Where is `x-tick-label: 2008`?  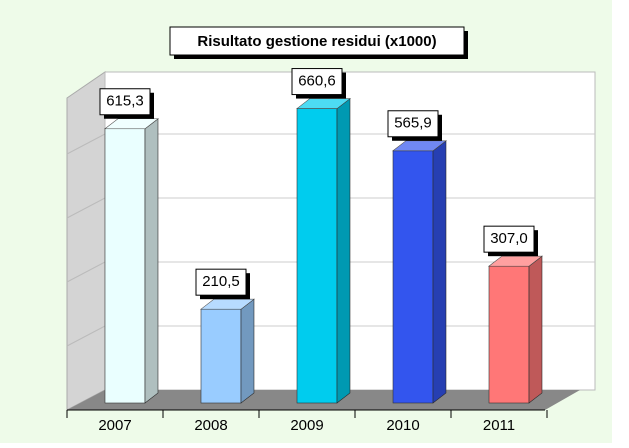 x-tick-label: 2008 is located at coordinates (210, 425).